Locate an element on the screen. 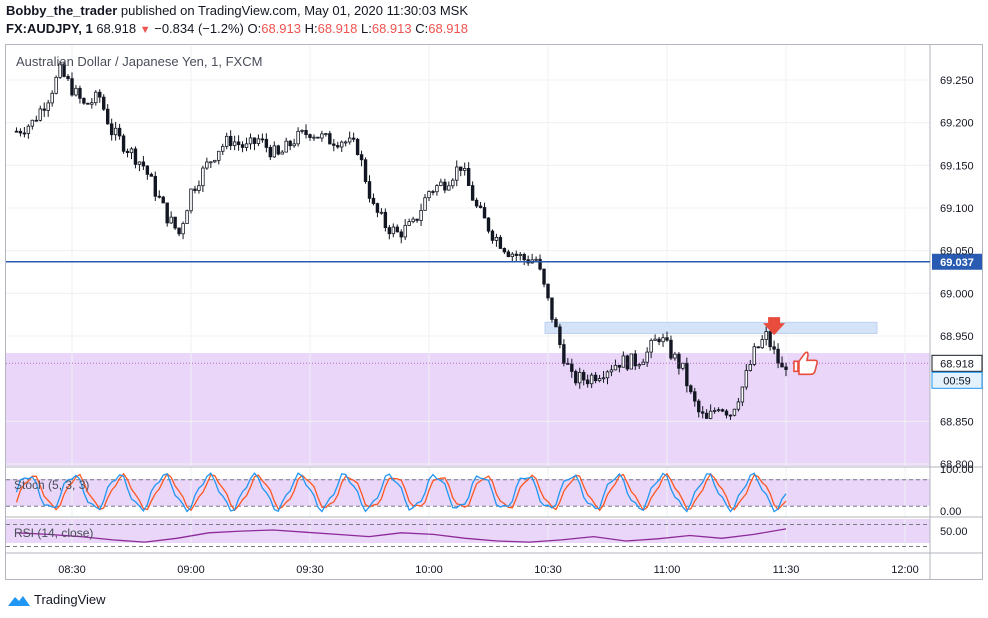 The image size is (988, 618). hline-price-label: 69.037 is located at coordinates (957, 263).